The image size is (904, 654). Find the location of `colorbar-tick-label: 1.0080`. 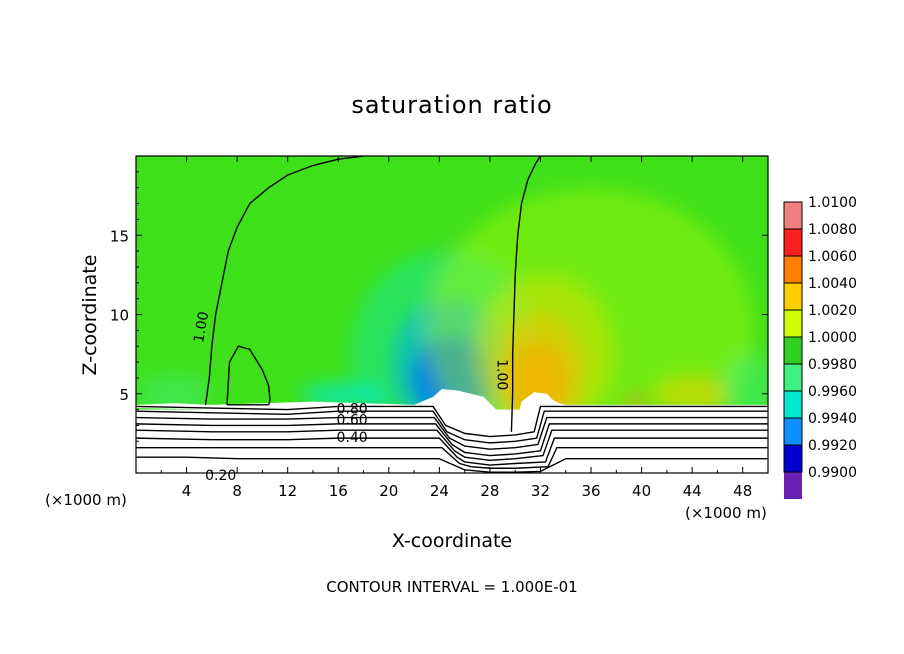

colorbar-tick-label: 1.0080 is located at coordinates (832, 230).